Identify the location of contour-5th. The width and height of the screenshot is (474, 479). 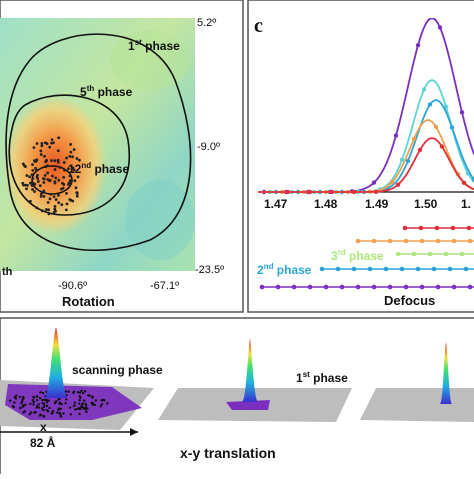
(69, 155).